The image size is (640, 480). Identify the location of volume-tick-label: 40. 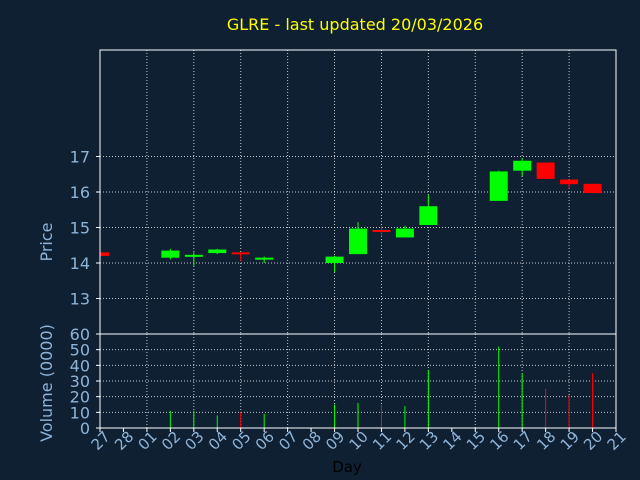
(80, 365).